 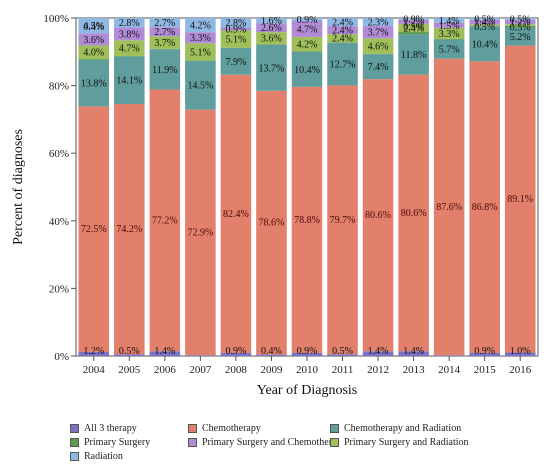 I want to click on data-label: 89.1%, so click(x=520, y=199).